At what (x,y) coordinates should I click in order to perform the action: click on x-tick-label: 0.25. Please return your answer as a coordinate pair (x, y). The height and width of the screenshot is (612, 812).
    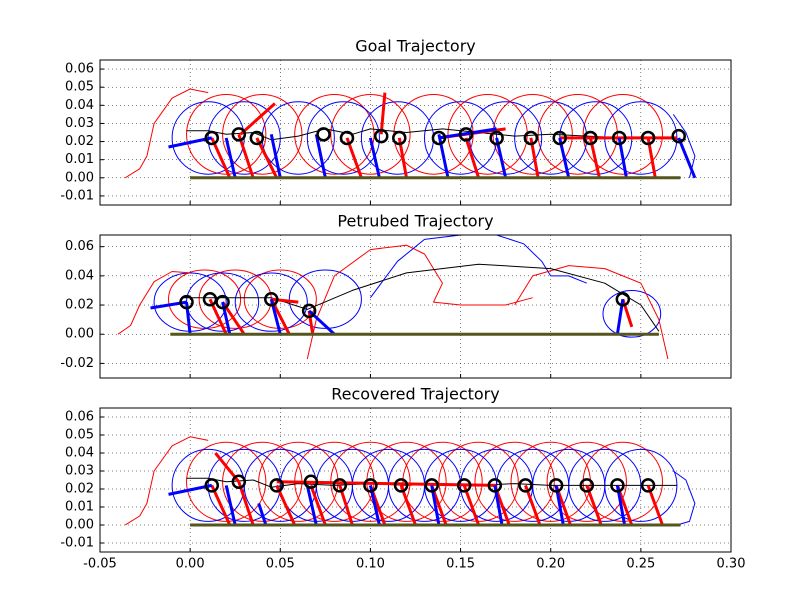
    Looking at the image, I should click on (640, 564).